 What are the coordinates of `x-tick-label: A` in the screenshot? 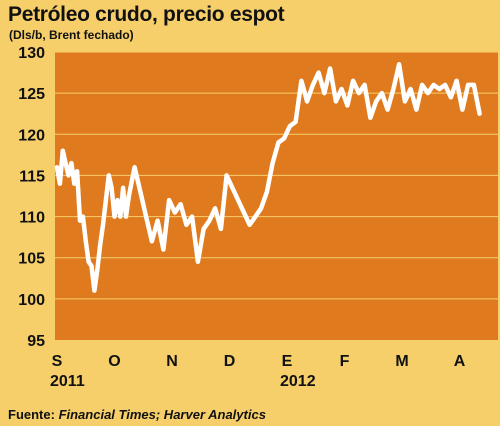 It's located at (460, 361).